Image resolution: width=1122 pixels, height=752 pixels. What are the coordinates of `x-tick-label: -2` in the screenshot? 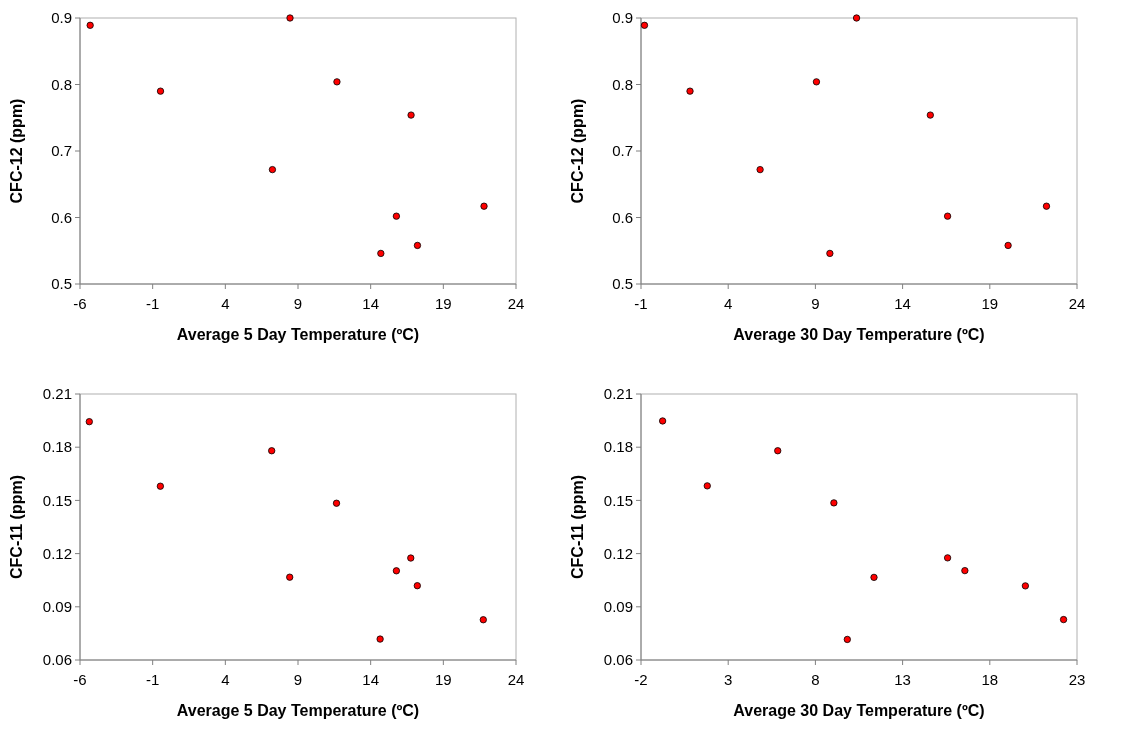 It's located at (641, 679).